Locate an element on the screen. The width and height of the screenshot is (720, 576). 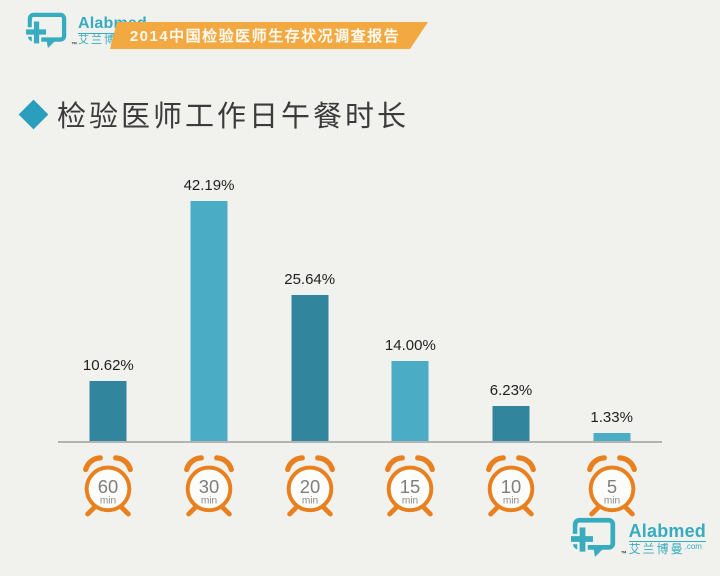
footer-logo-text: Alabmed 艾兰博曼.com is located at coordinates (667, 538).